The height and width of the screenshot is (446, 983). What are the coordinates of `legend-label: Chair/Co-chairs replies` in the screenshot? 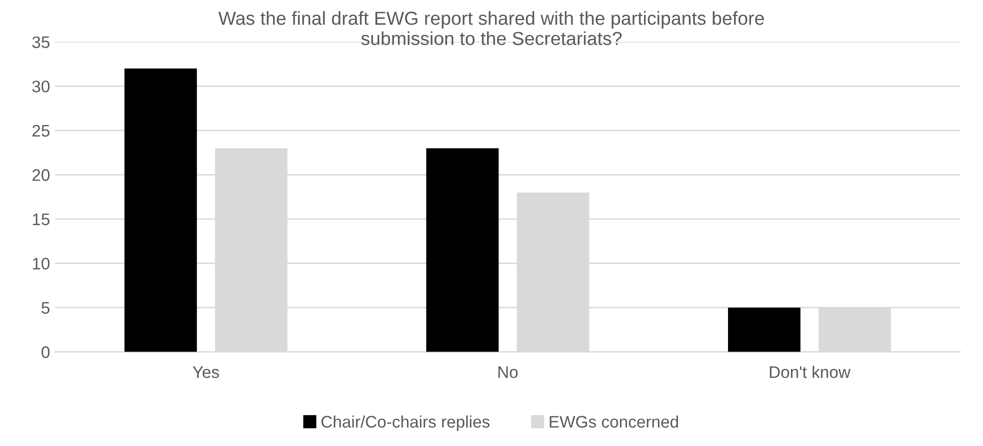 It's located at (405, 423).